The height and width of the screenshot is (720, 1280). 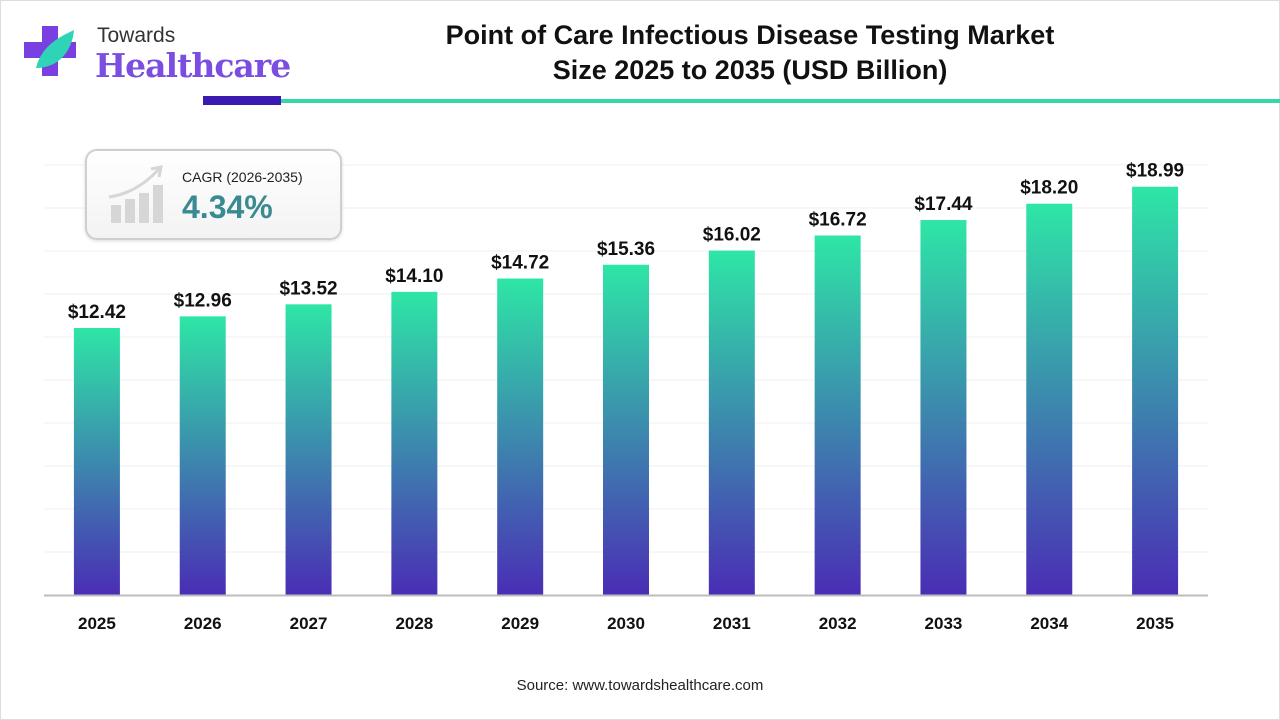 What do you see at coordinates (1049, 623) in the screenshot?
I see `x-tick-label-2034: 2034` at bounding box center [1049, 623].